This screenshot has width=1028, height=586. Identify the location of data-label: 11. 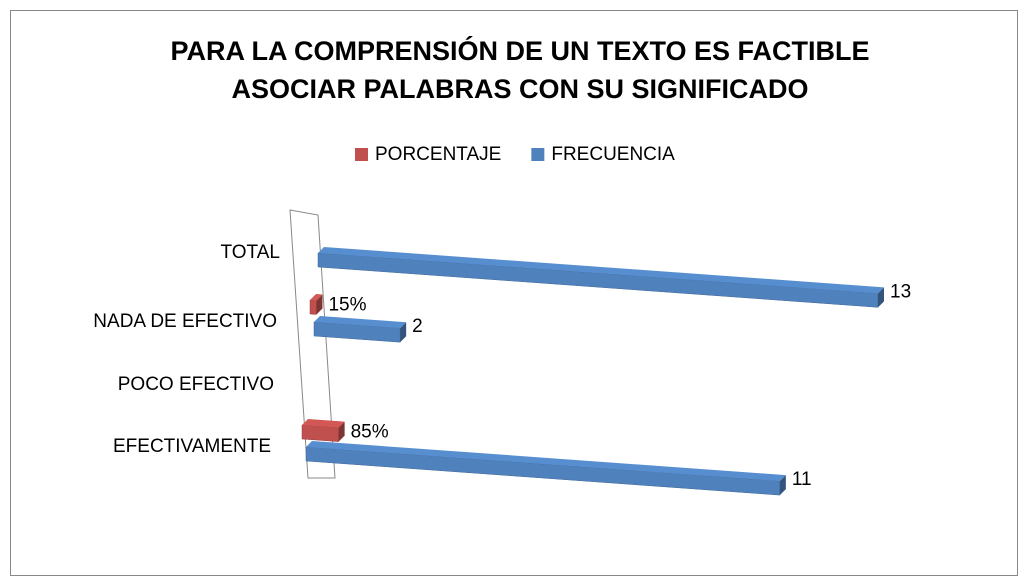
(802, 479).